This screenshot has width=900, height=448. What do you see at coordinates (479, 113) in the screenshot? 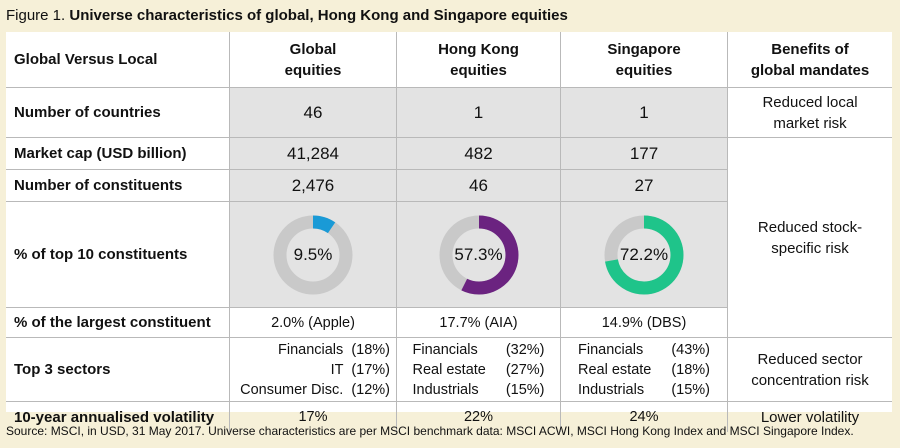
I see `countries-hk: 1` at bounding box center [479, 113].